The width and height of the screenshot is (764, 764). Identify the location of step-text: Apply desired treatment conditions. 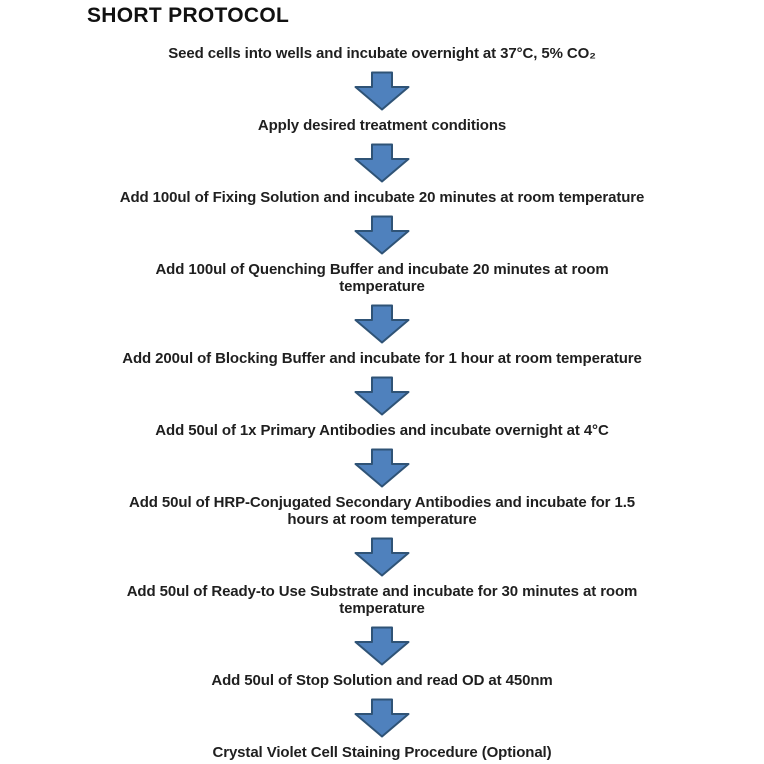
(382, 125).